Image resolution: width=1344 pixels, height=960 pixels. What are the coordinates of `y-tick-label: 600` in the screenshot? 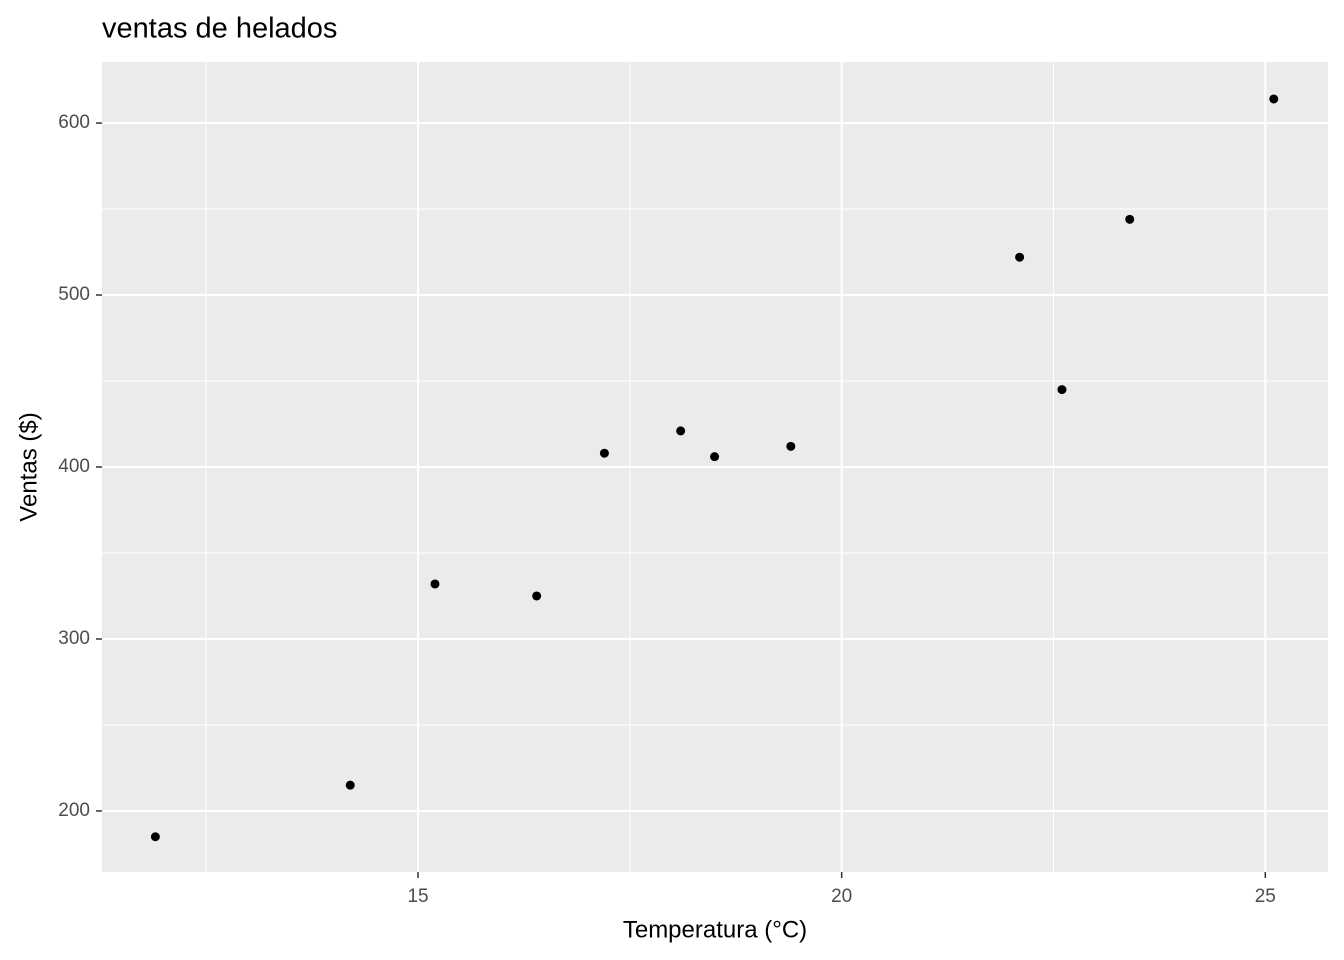 It's located at (74, 122).